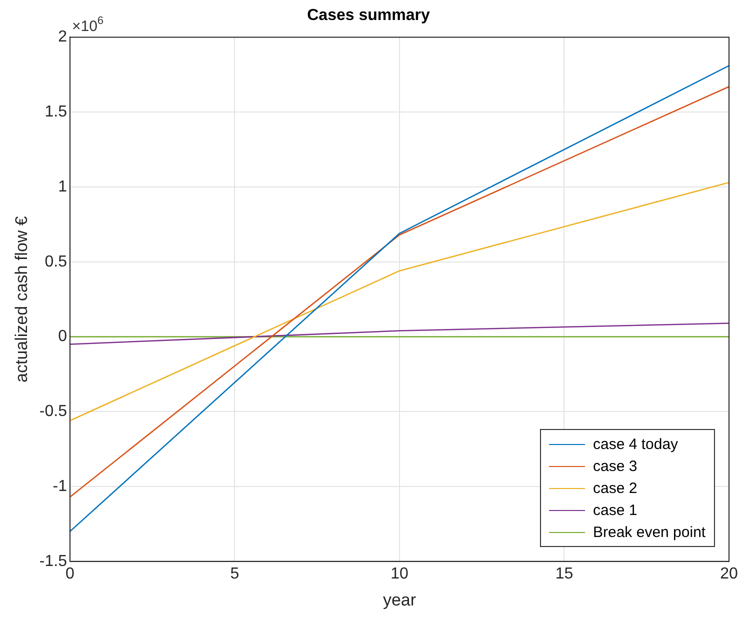  I want to click on x-tick-label: 20, so click(729, 573).